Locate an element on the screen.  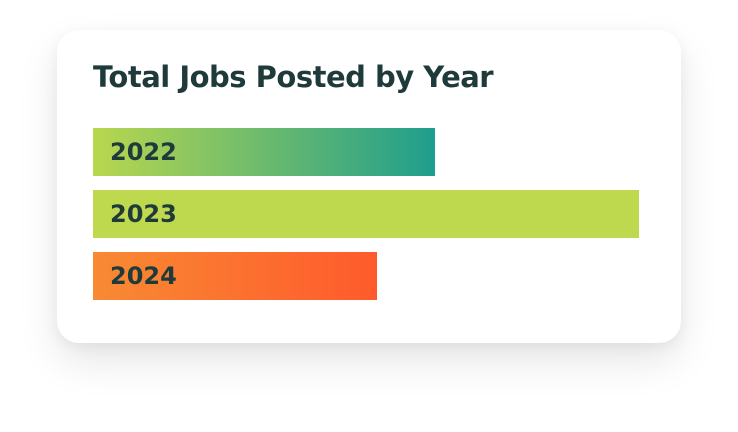
bar-label-2024: 2024 is located at coordinates (143, 276).